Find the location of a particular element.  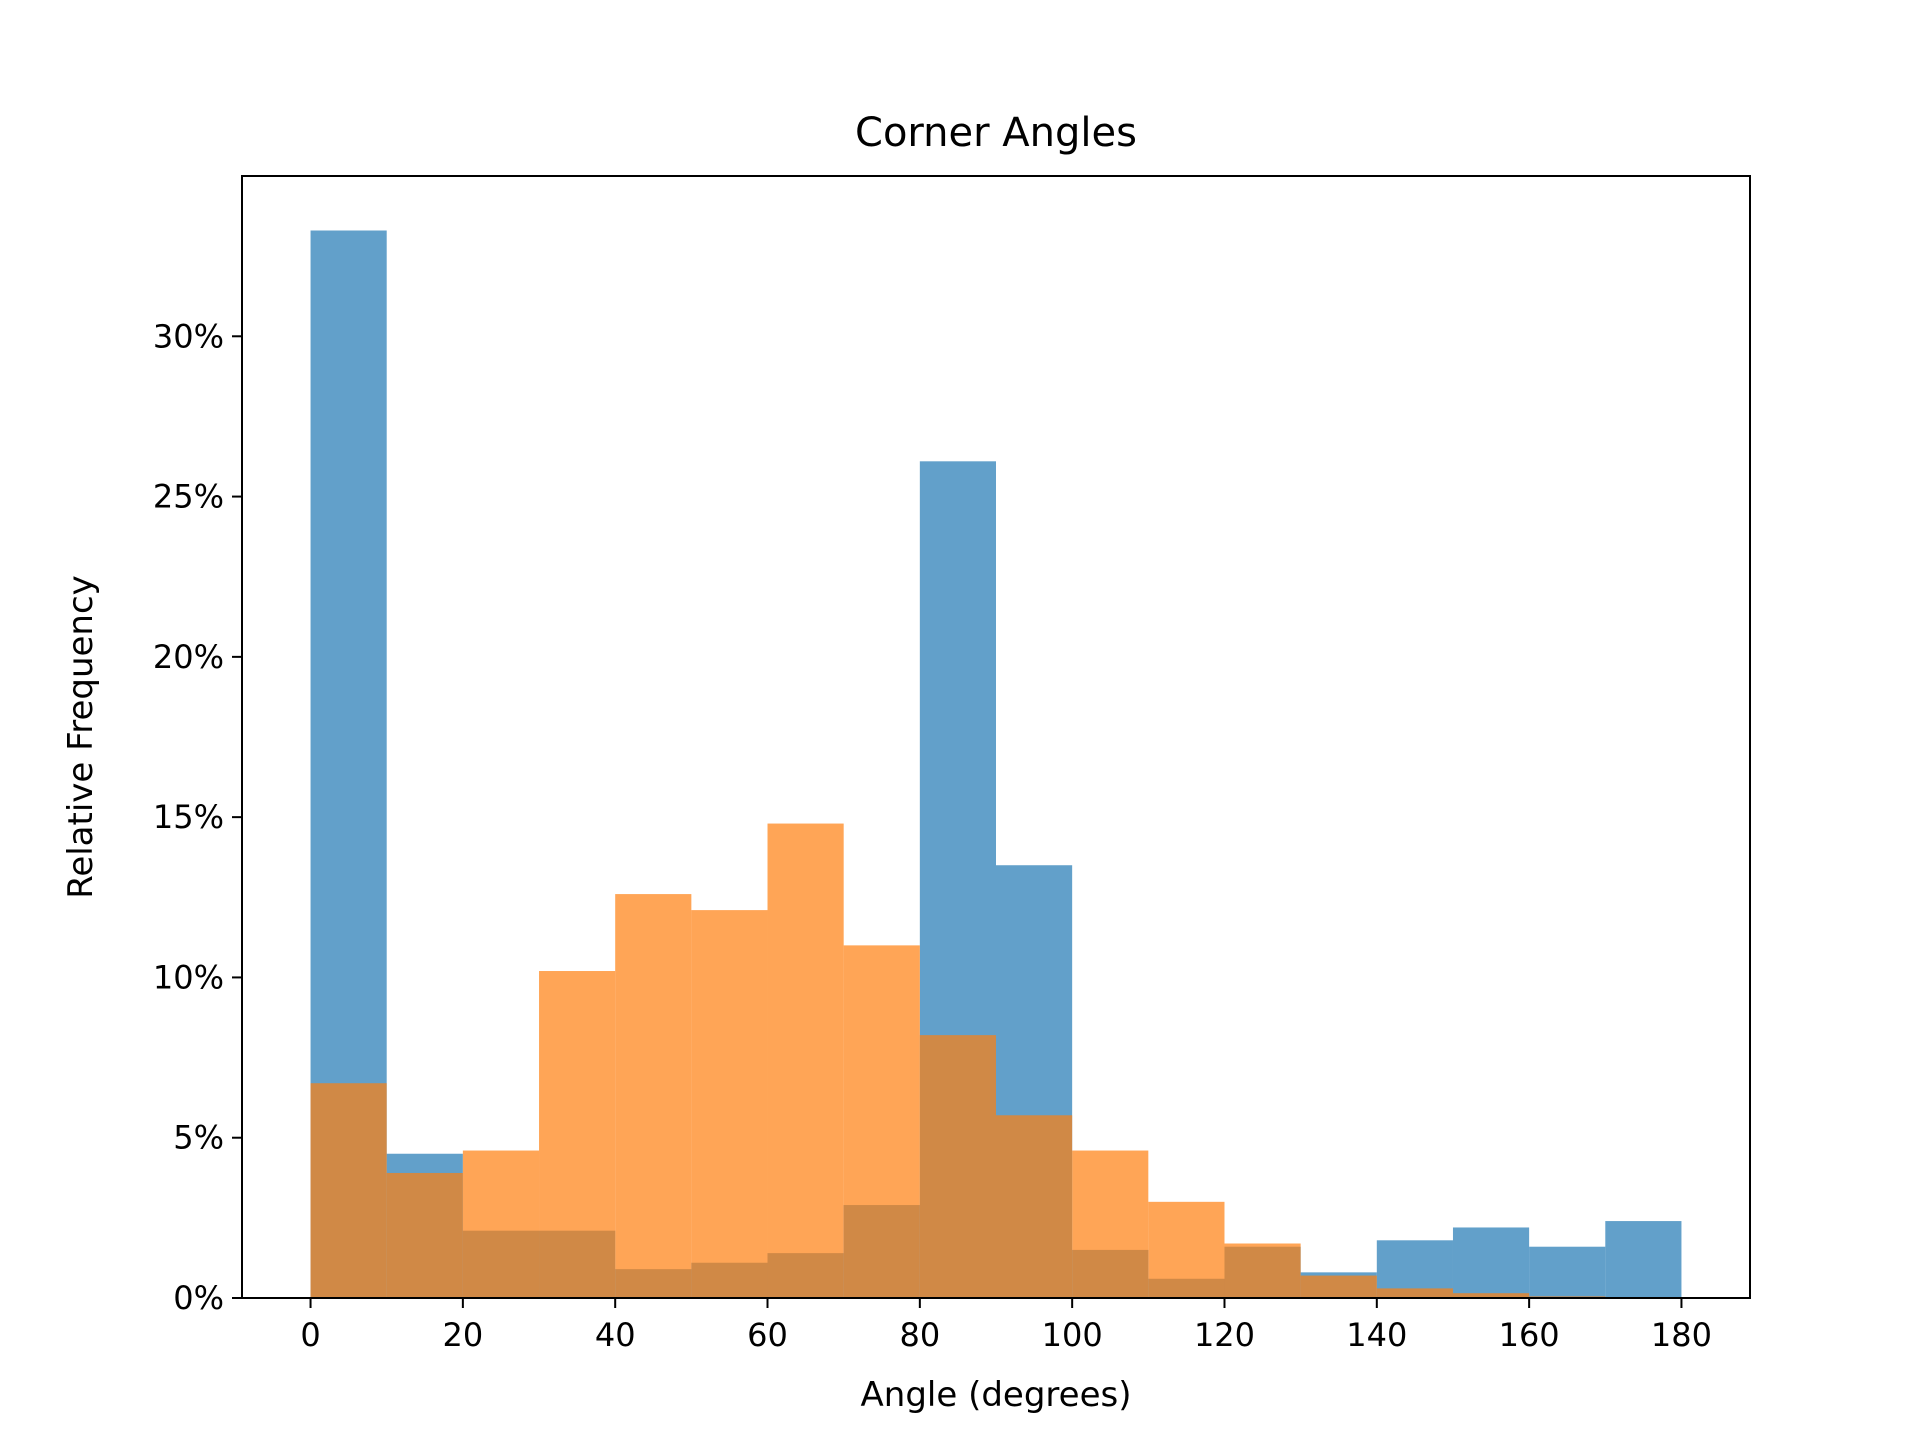

y-tick-label: 30% is located at coordinates (188, 336).